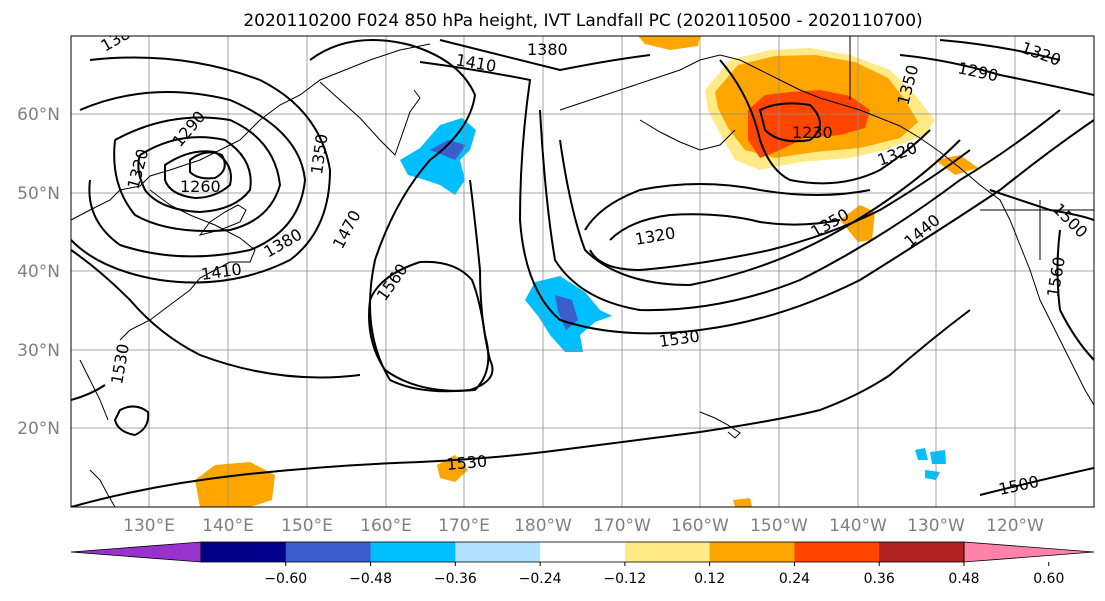 Image resolution: width=1105 pixels, height=601 pixels. What do you see at coordinates (624, 579) in the screenshot?
I see `colorbar-tick-label: −0.12` at bounding box center [624, 579].